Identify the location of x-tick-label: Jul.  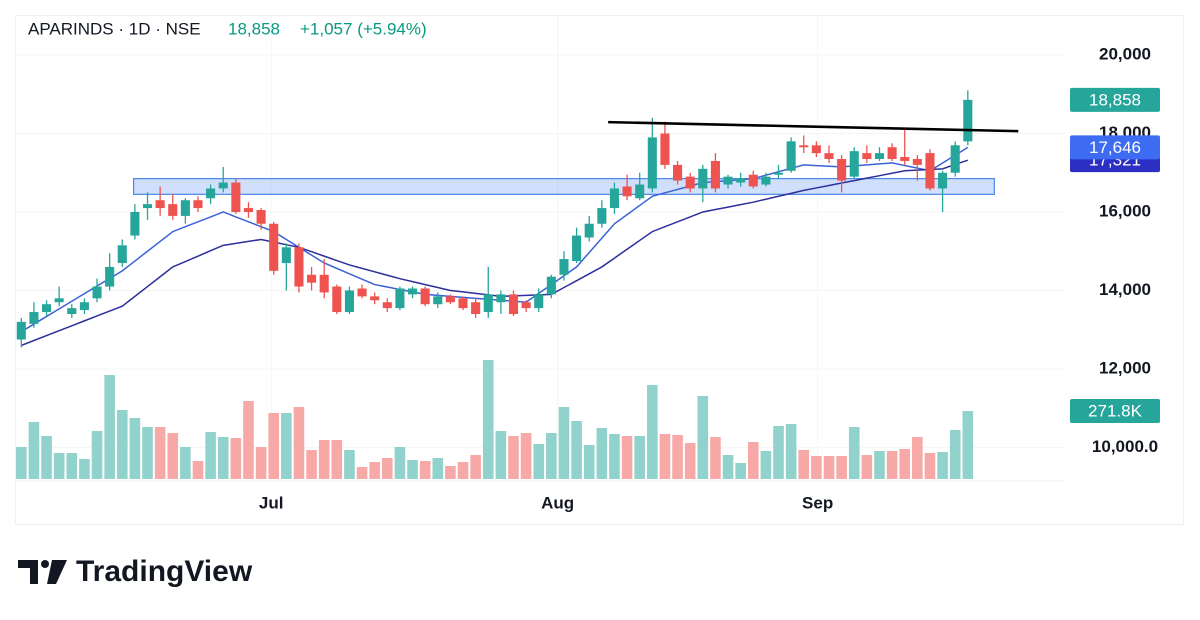
(271, 502).